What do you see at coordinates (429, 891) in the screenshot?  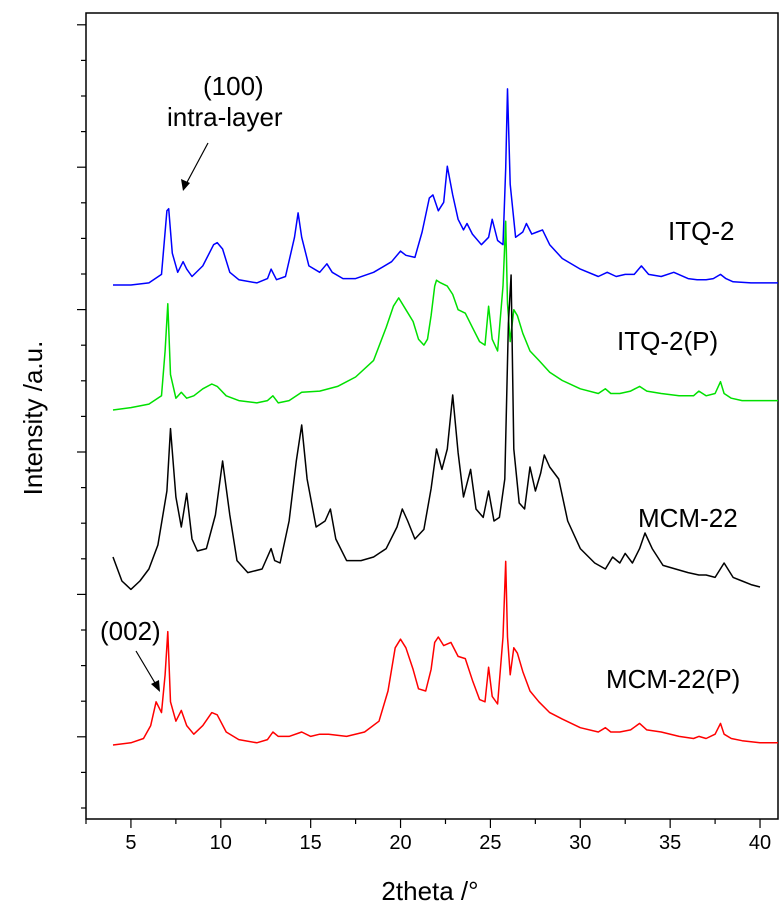 I see `x-axis-title: 2theta /°` at bounding box center [429, 891].